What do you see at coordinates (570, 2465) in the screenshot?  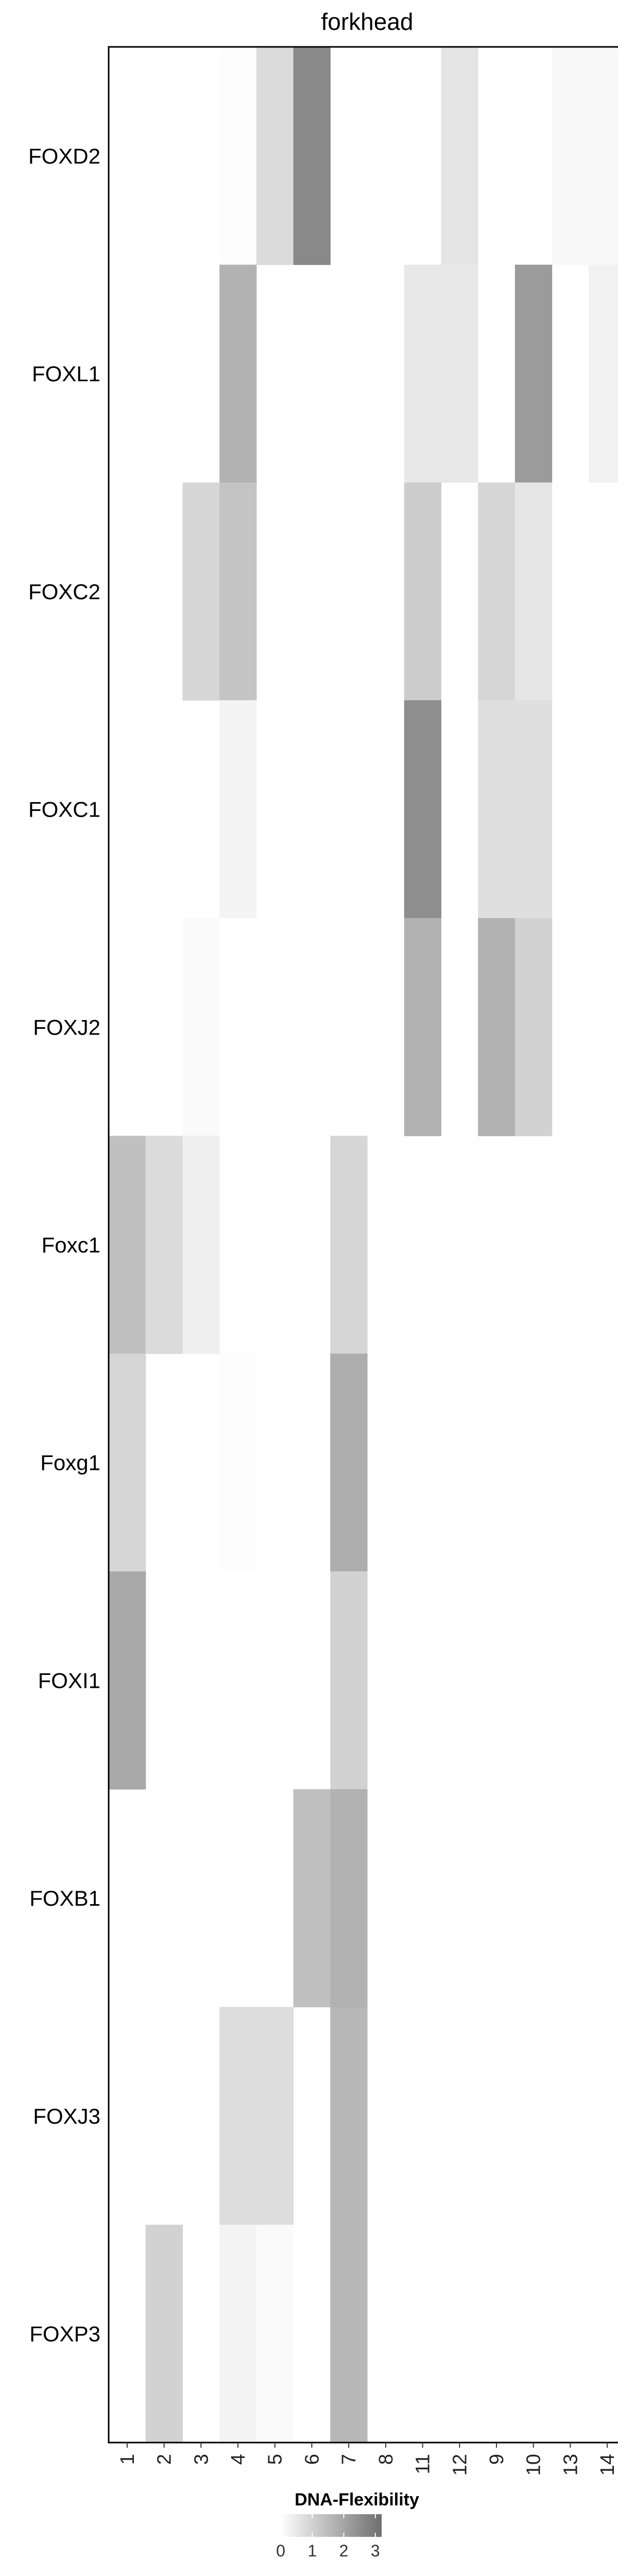 I see `column-label: 13` at bounding box center [570, 2465].